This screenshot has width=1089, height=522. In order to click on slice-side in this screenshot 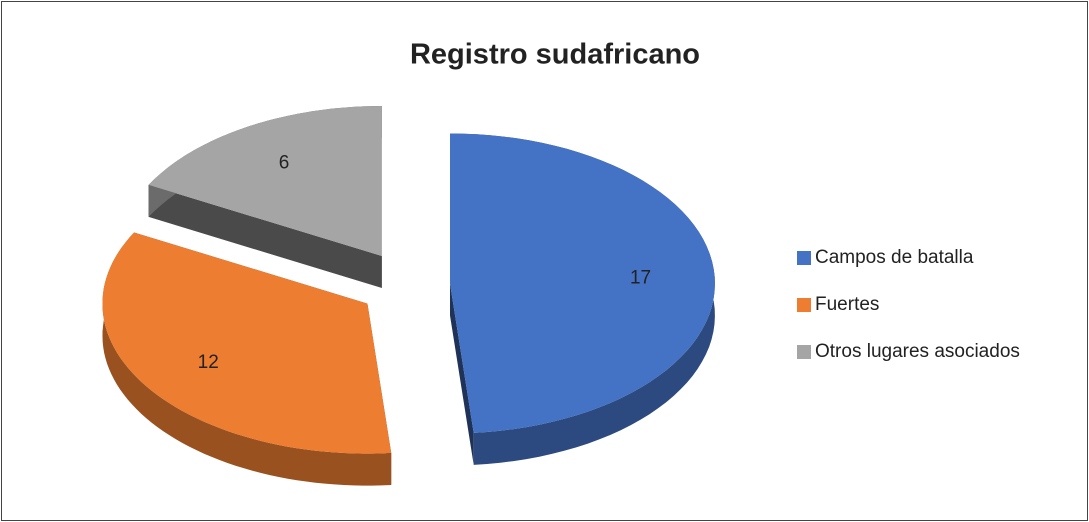, I will do `click(247, 359)`.